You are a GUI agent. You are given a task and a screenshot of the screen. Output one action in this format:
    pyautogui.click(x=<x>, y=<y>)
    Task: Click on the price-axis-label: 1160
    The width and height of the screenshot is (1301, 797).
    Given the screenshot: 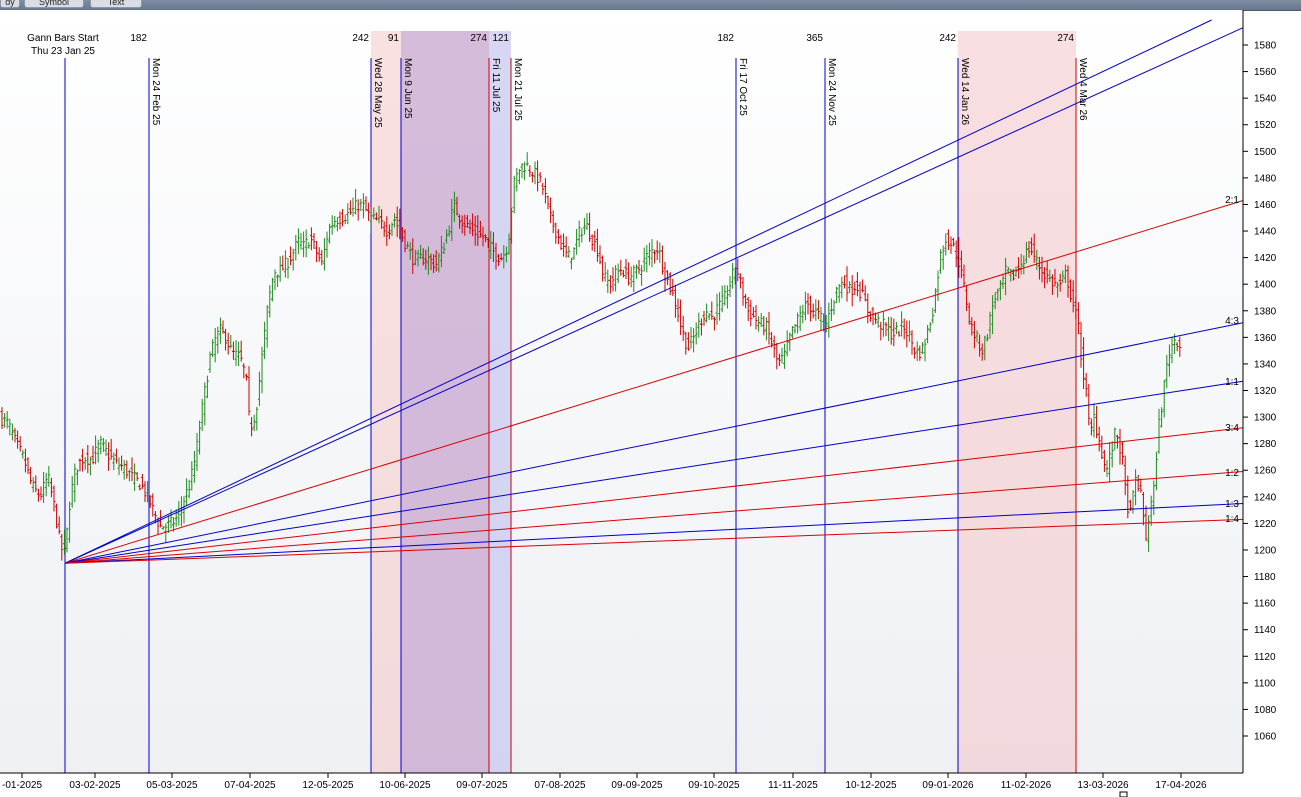 What is the action you would take?
    pyautogui.click(x=1265, y=604)
    